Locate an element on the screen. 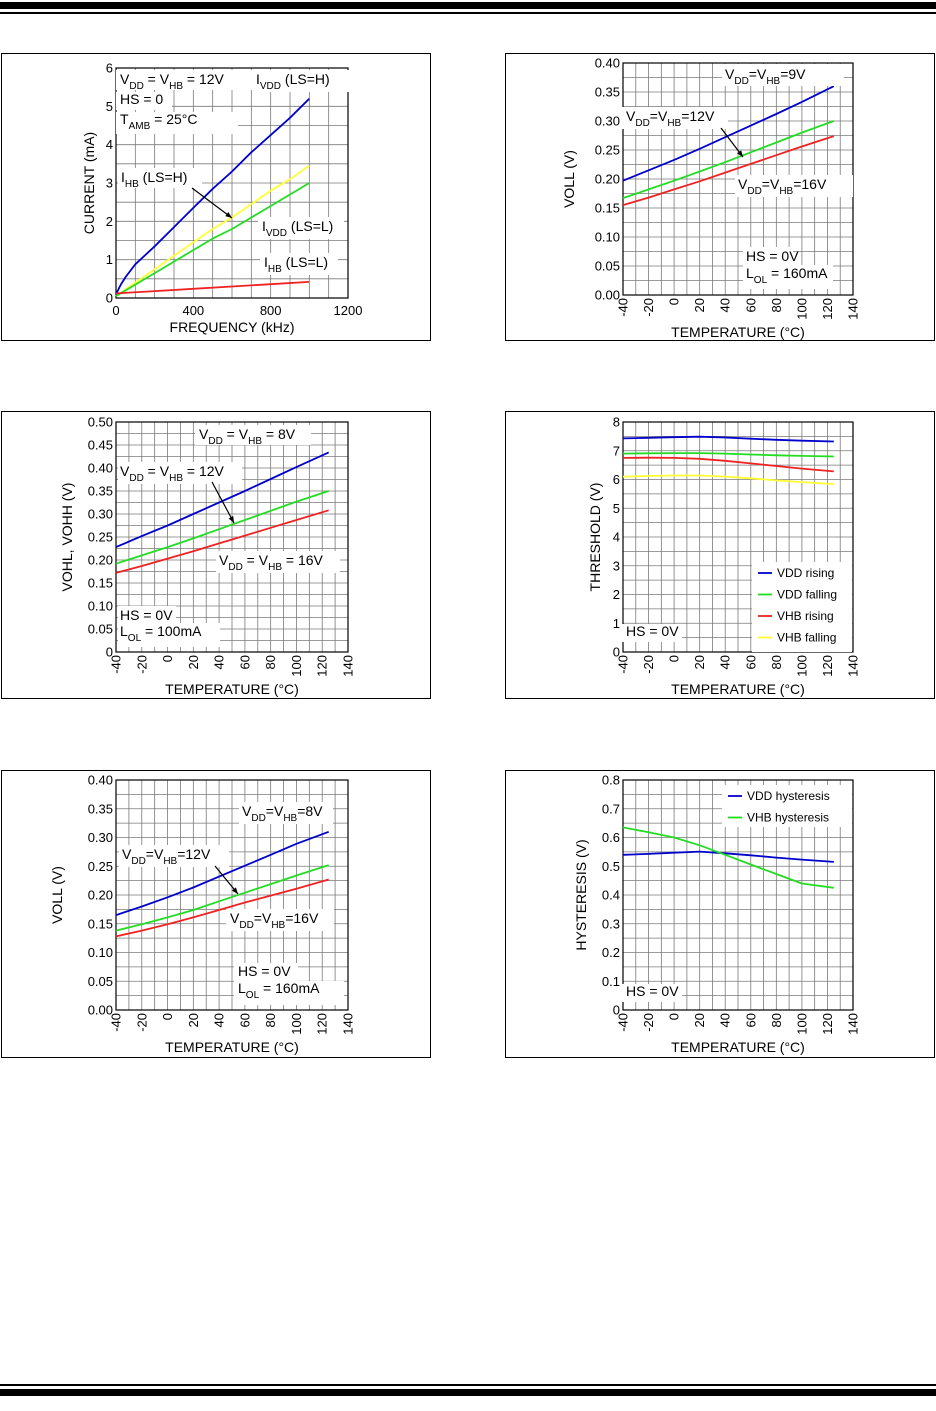  y-axis-label: THRESHOLD (V) is located at coordinates (595, 537).